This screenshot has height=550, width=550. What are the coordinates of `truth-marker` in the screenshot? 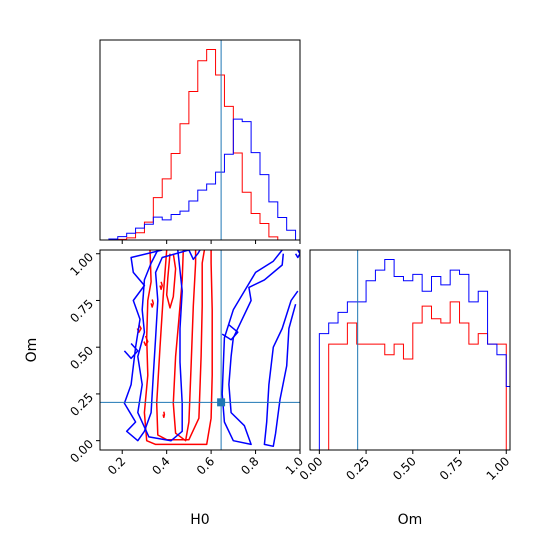 It's located at (221, 402).